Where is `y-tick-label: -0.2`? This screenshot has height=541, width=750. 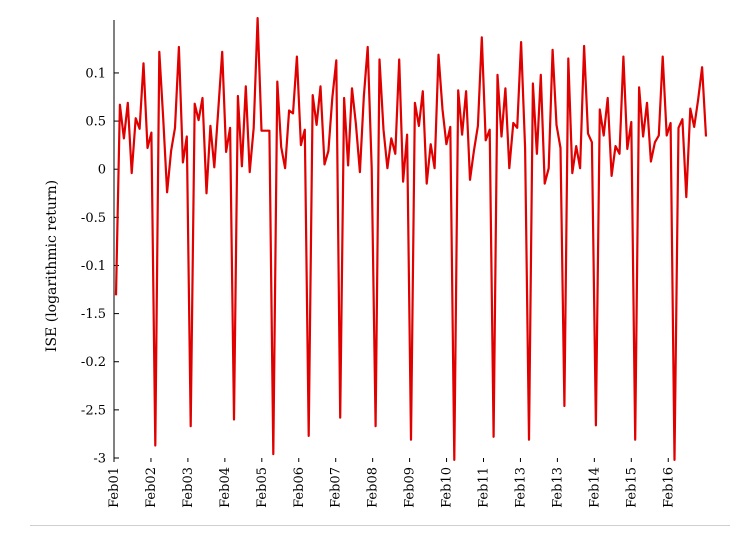 y-tick-label: -0.2 is located at coordinates (93, 362).